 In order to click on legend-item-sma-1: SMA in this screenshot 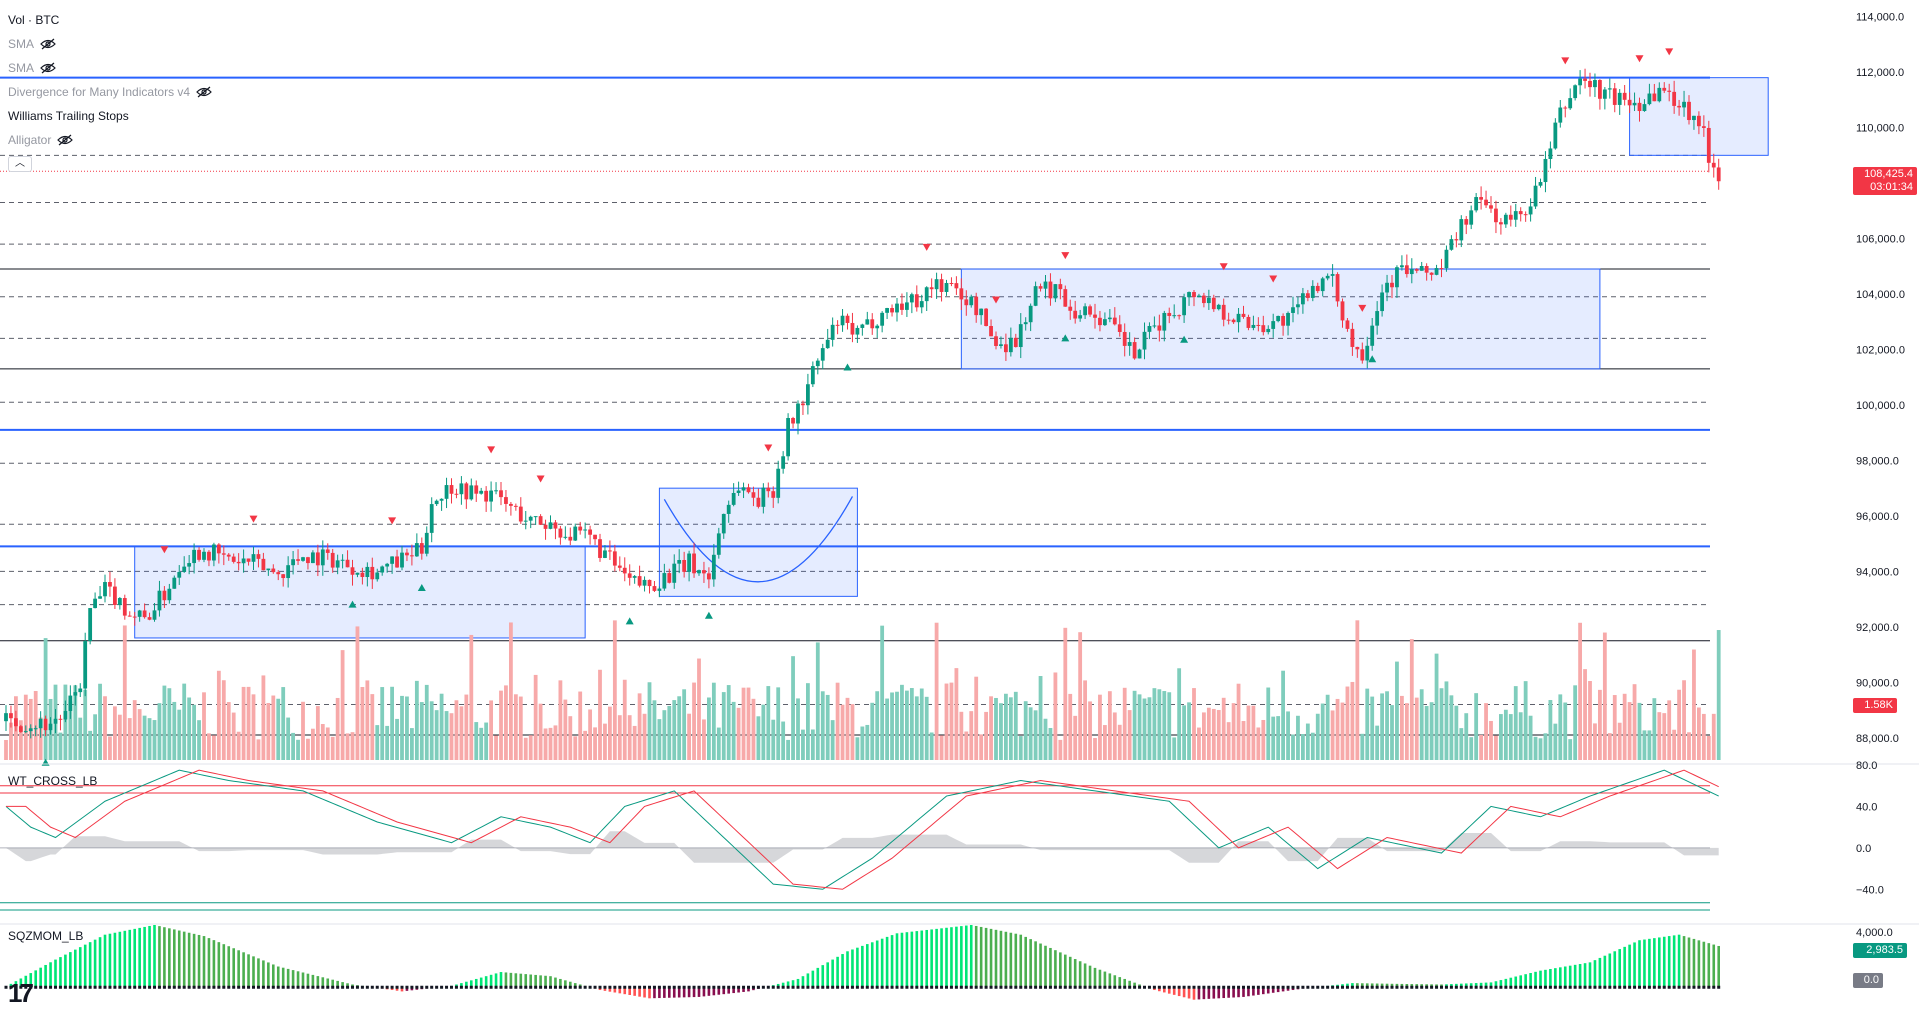, I will do `click(110, 44)`.